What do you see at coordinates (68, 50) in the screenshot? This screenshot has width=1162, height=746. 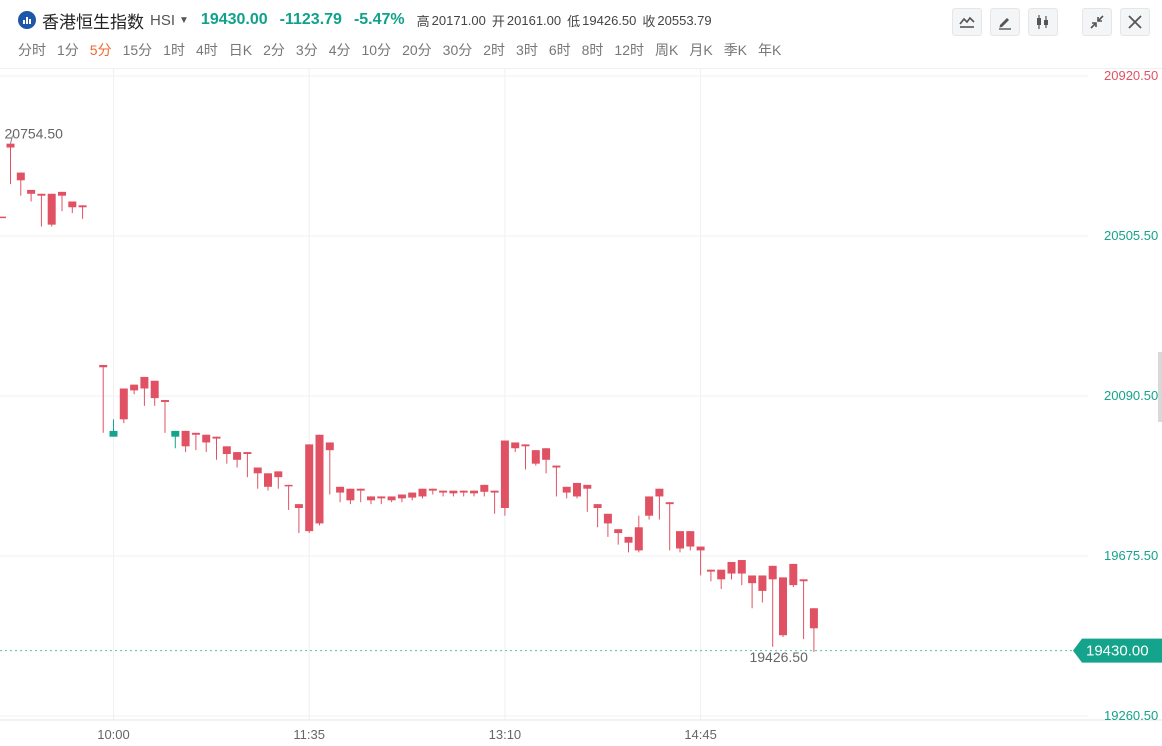 I see `period-tab: 1分` at bounding box center [68, 50].